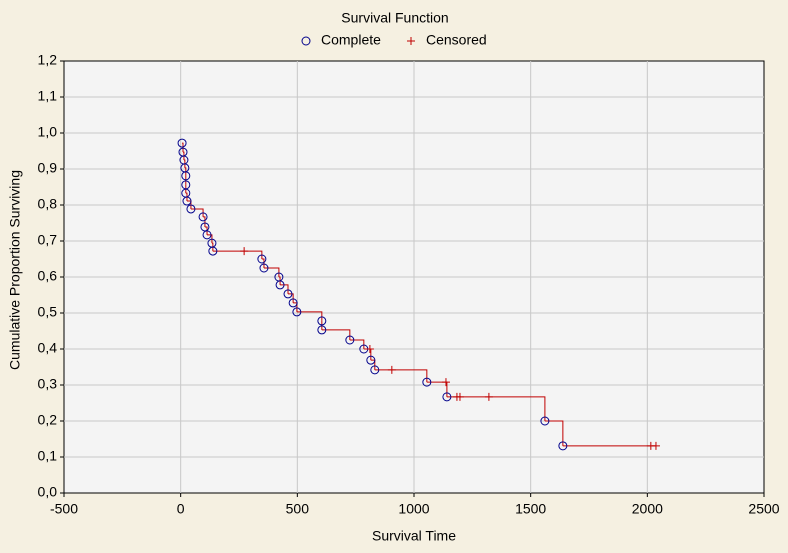 The height and width of the screenshot is (553, 788). Describe the element at coordinates (394, 18) in the screenshot. I see `chart-title: Survival Function` at that location.